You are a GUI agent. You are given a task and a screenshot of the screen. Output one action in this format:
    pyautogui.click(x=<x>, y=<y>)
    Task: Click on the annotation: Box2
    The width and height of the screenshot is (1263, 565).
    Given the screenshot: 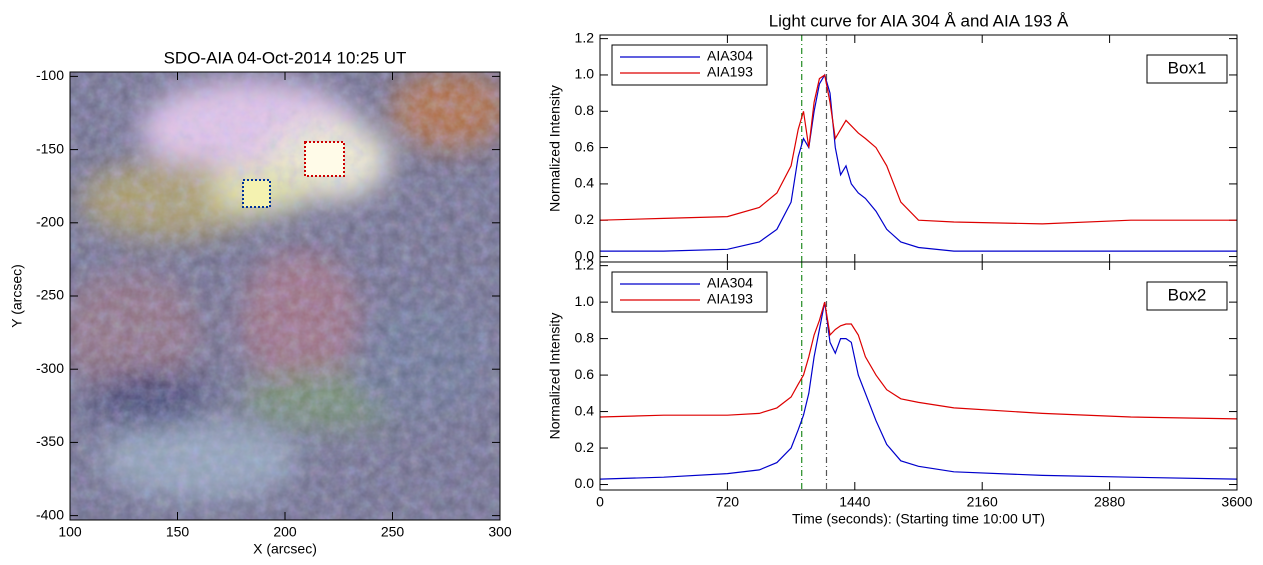 What is the action you would take?
    pyautogui.click(x=1187, y=294)
    